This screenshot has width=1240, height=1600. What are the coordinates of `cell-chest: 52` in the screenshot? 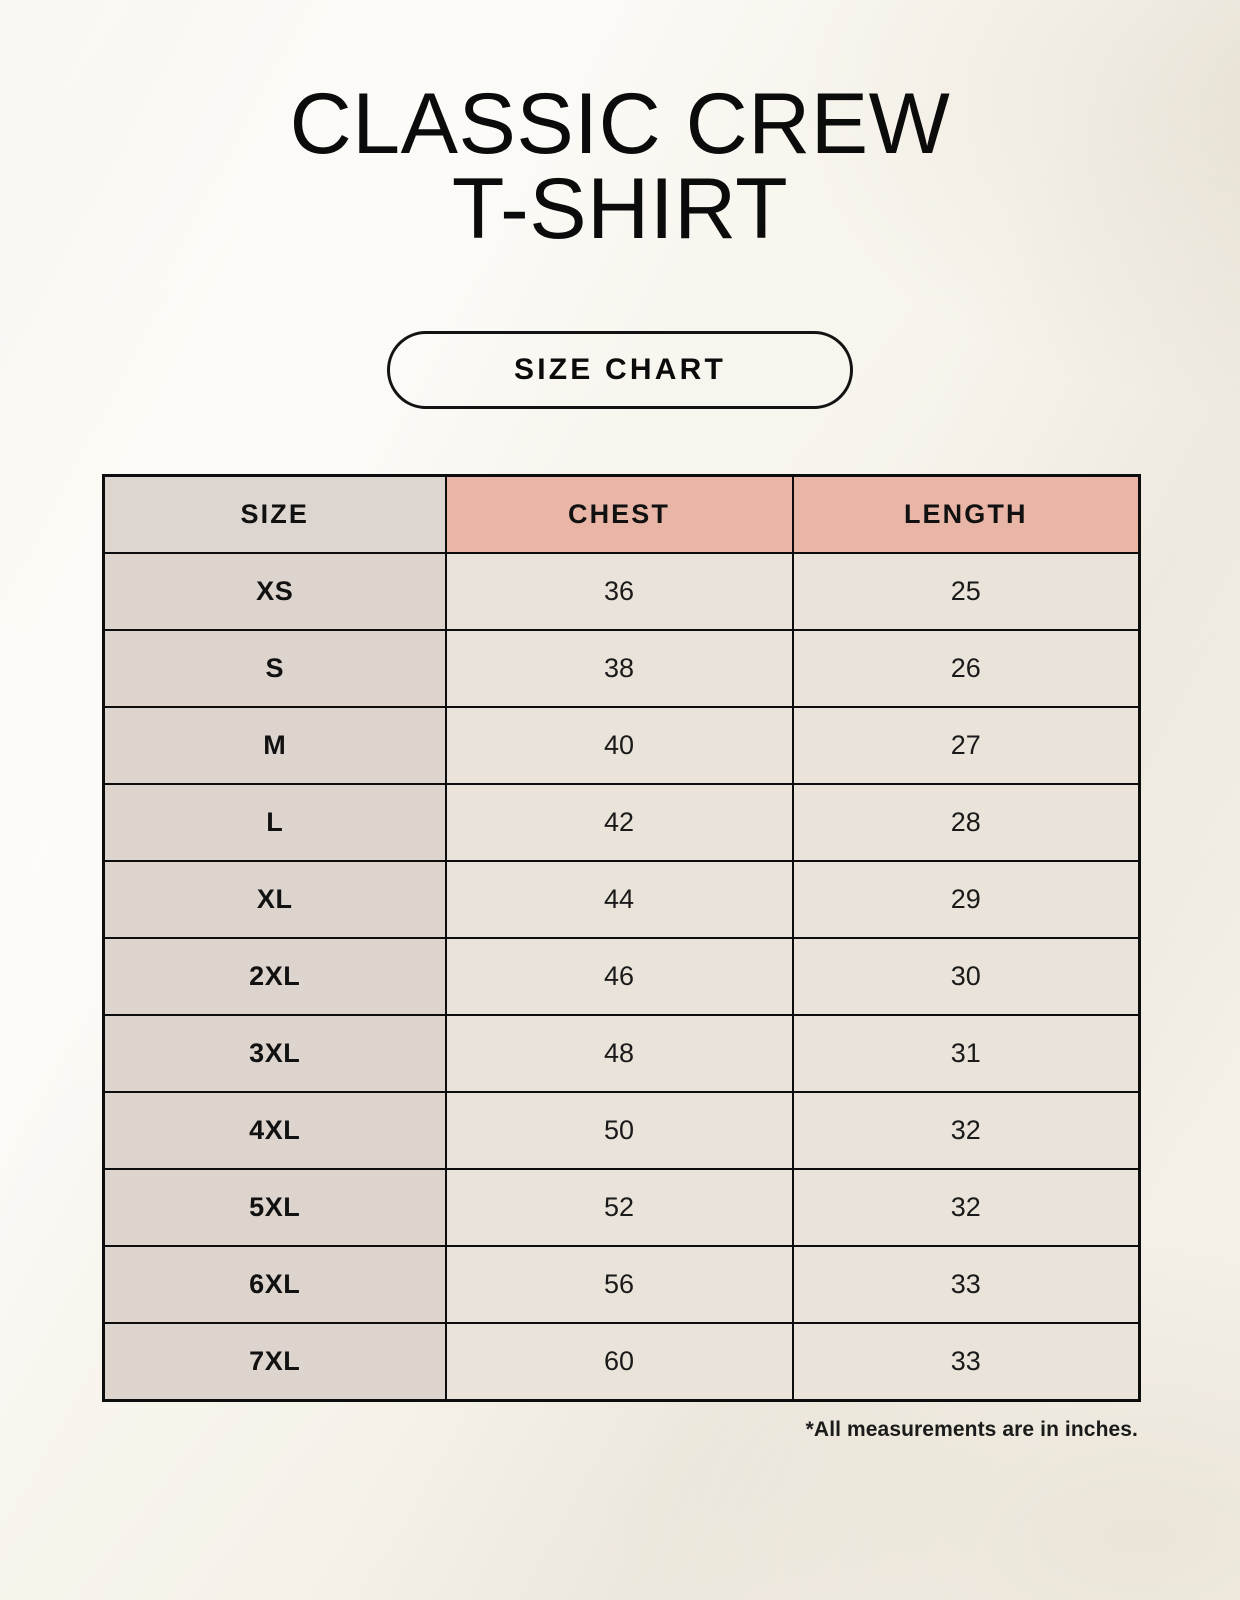 It's located at (619, 1208).